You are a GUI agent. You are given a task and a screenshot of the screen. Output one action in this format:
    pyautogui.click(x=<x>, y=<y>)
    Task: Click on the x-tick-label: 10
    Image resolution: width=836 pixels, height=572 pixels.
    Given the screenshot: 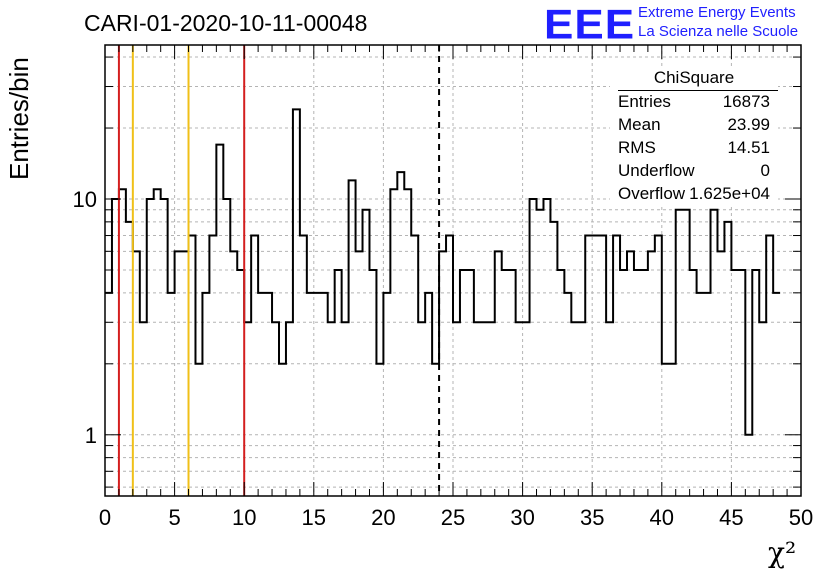 What is the action you would take?
    pyautogui.click(x=244, y=517)
    